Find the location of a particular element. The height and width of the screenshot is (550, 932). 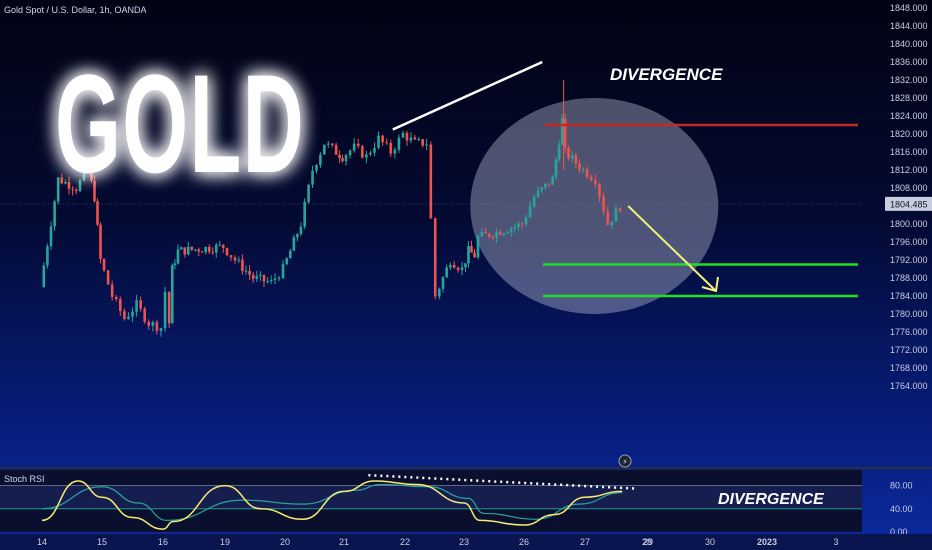

stoch-tick-label: 0.00 is located at coordinates (899, 532).